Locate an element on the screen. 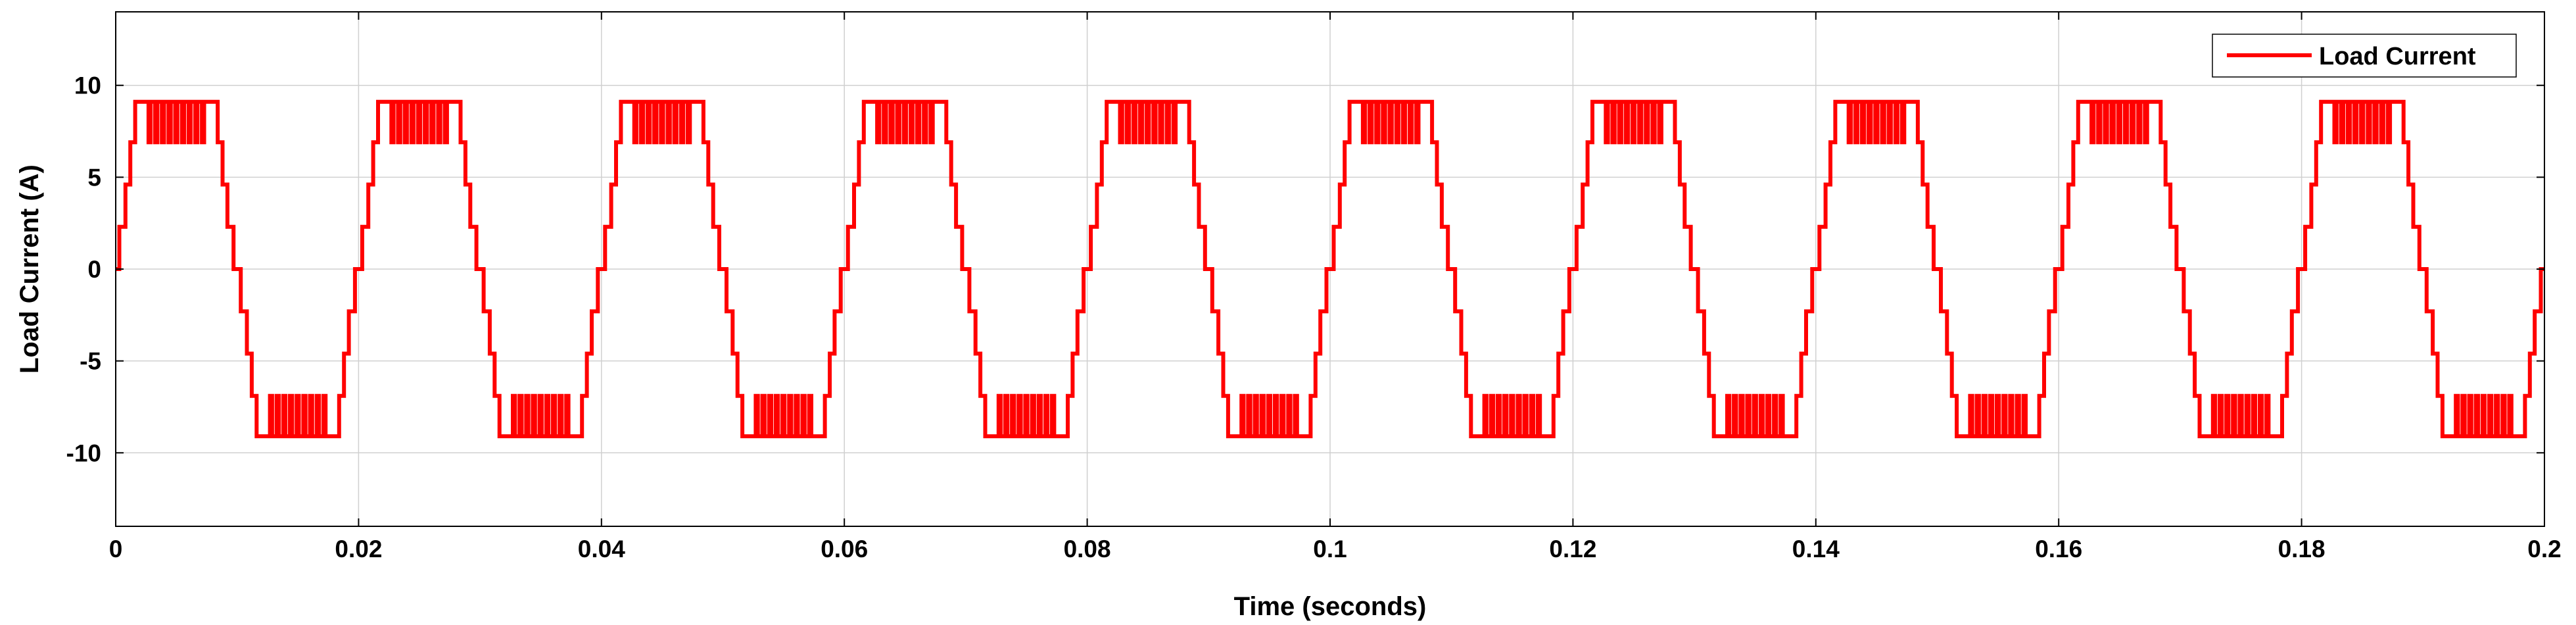 The image size is (2576, 625). x-tick-label: 0.12 is located at coordinates (1573, 549).